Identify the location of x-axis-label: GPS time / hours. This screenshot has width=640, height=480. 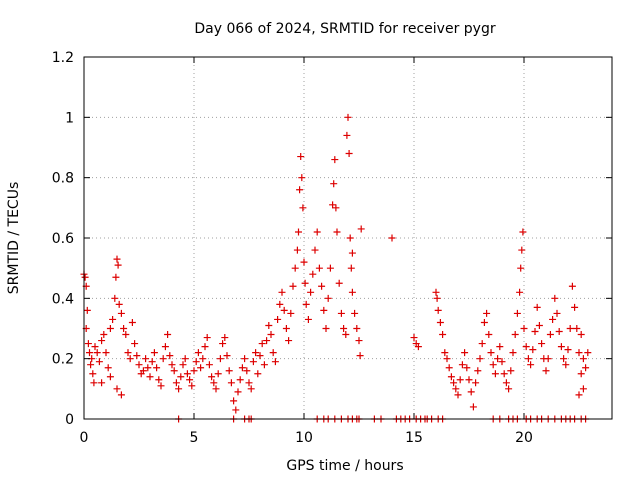
(344, 466).